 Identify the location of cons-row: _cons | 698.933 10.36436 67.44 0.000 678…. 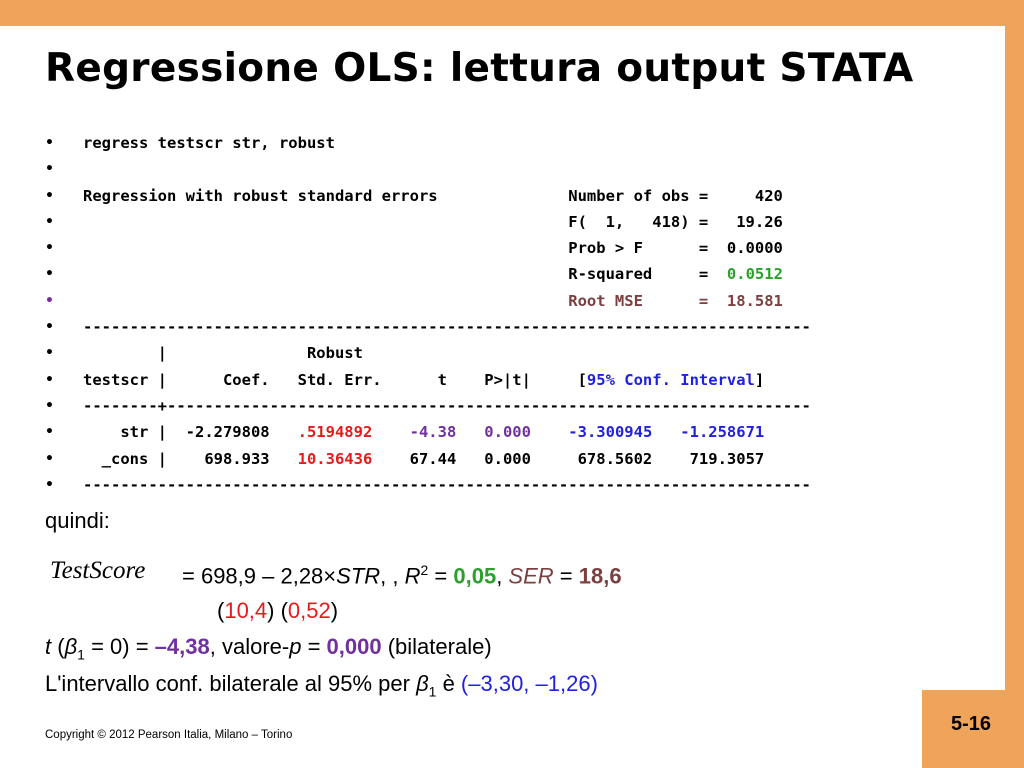
(424, 459).